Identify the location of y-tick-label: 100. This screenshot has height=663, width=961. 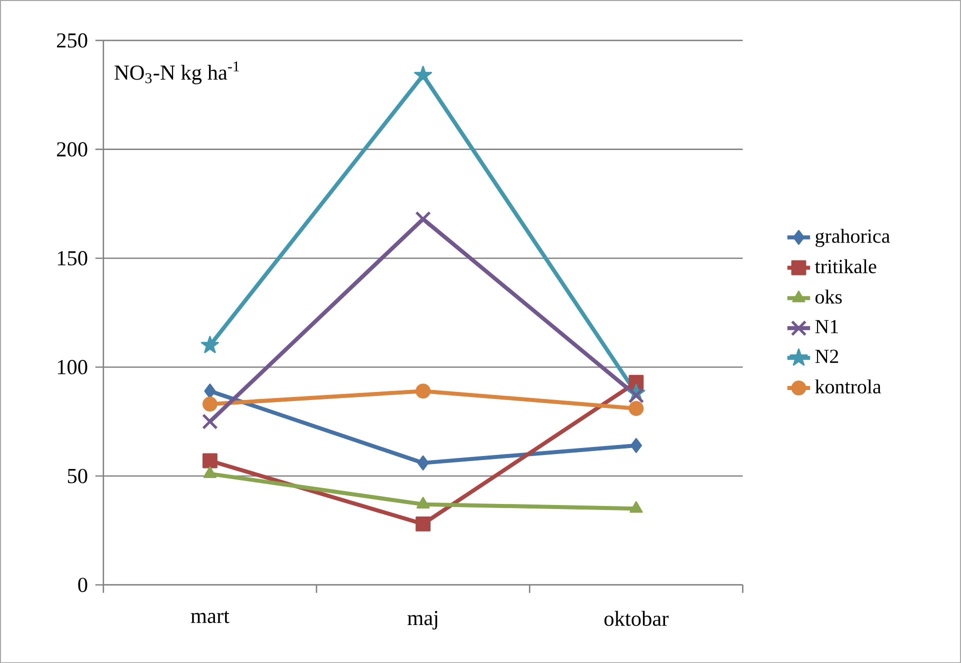
(73, 367).